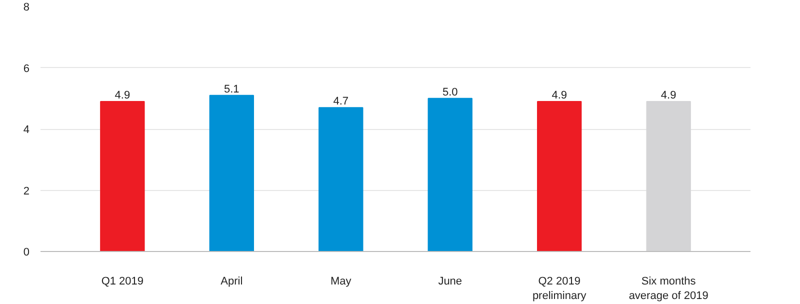 This screenshot has width=800, height=304. Describe the element at coordinates (26, 252) in the screenshot. I see `y-tick-label: 0` at that location.